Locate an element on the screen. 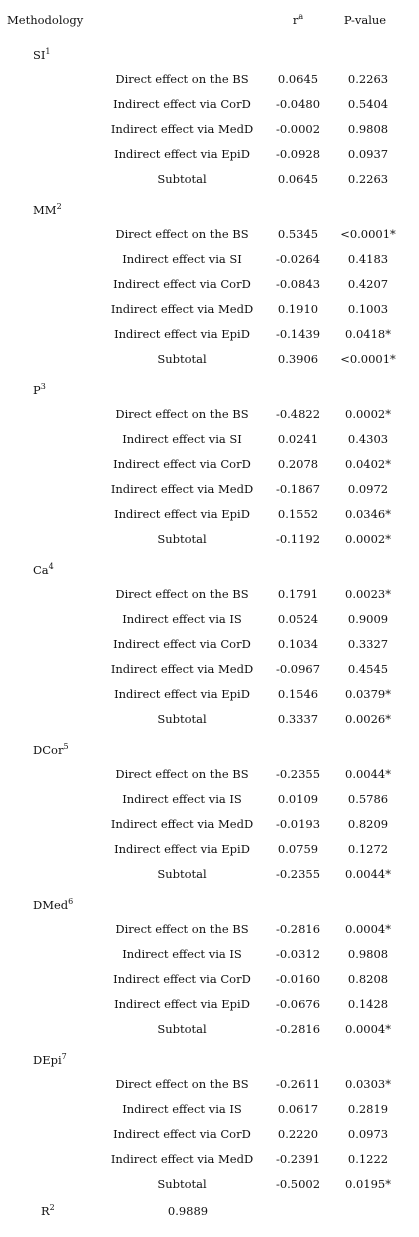 The width and height of the screenshot is (419, 1237). group-label-text: DMed is located at coordinates (51, 905).